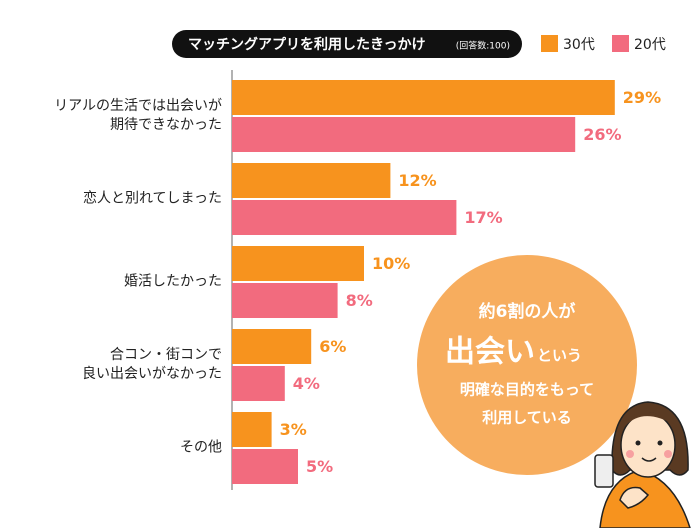 This screenshot has width=700, height=528. I want to click on callout-small: という, so click(559, 356).